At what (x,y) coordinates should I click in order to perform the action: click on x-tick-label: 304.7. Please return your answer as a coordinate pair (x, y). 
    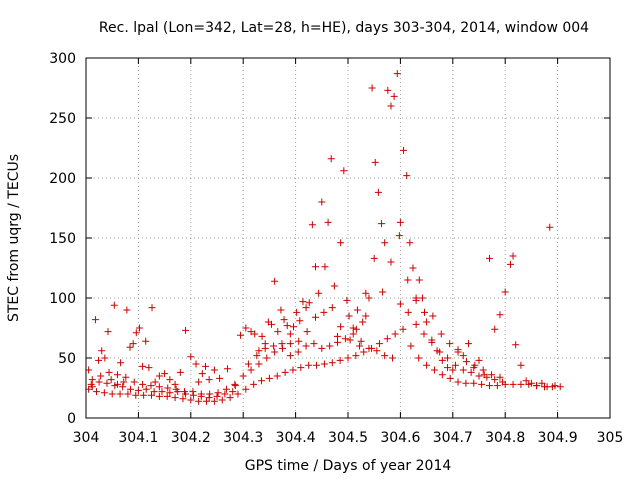
    Looking at the image, I should click on (453, 438).